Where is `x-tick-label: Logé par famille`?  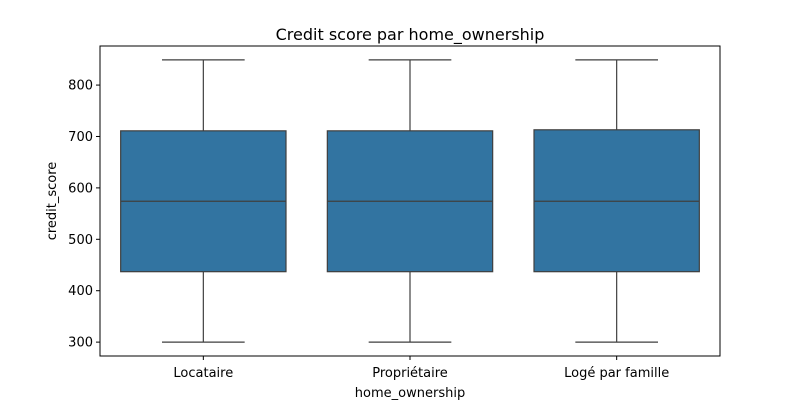 x-tick-label: Logé par famille is located at coordinates (616, 373).